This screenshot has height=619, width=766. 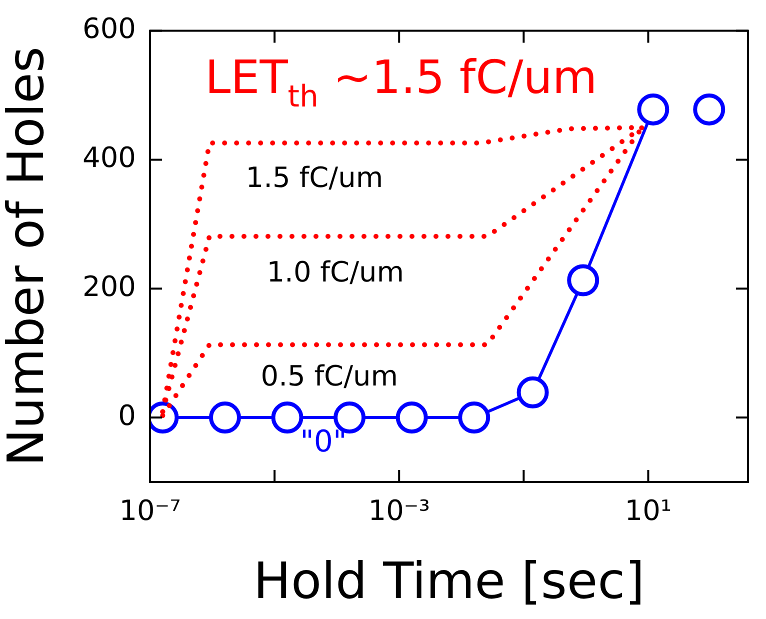 What do you see at coordinates (329, 376) in the screenshot?
I see `annotation: 0.5 fC/um` at bounding box center [329, 376].